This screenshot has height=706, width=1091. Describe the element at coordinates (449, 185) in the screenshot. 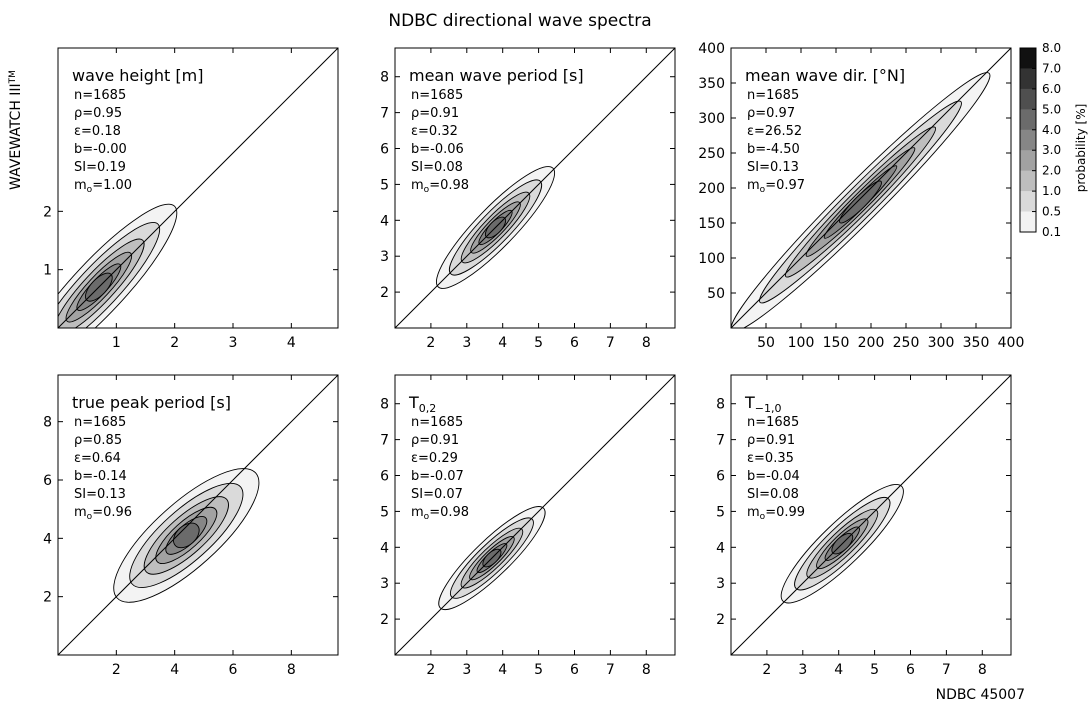

I see `mo-value: =0.98` at that location.